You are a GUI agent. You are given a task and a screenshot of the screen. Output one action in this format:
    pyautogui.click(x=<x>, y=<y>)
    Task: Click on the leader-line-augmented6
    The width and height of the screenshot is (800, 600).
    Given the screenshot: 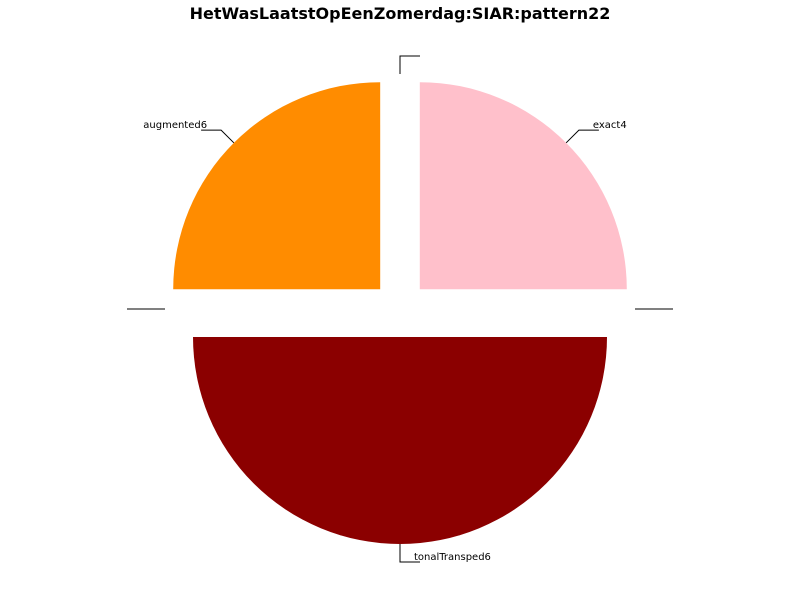 What is the action you would take?
    pyautogui.click(x=218, y=136)
    